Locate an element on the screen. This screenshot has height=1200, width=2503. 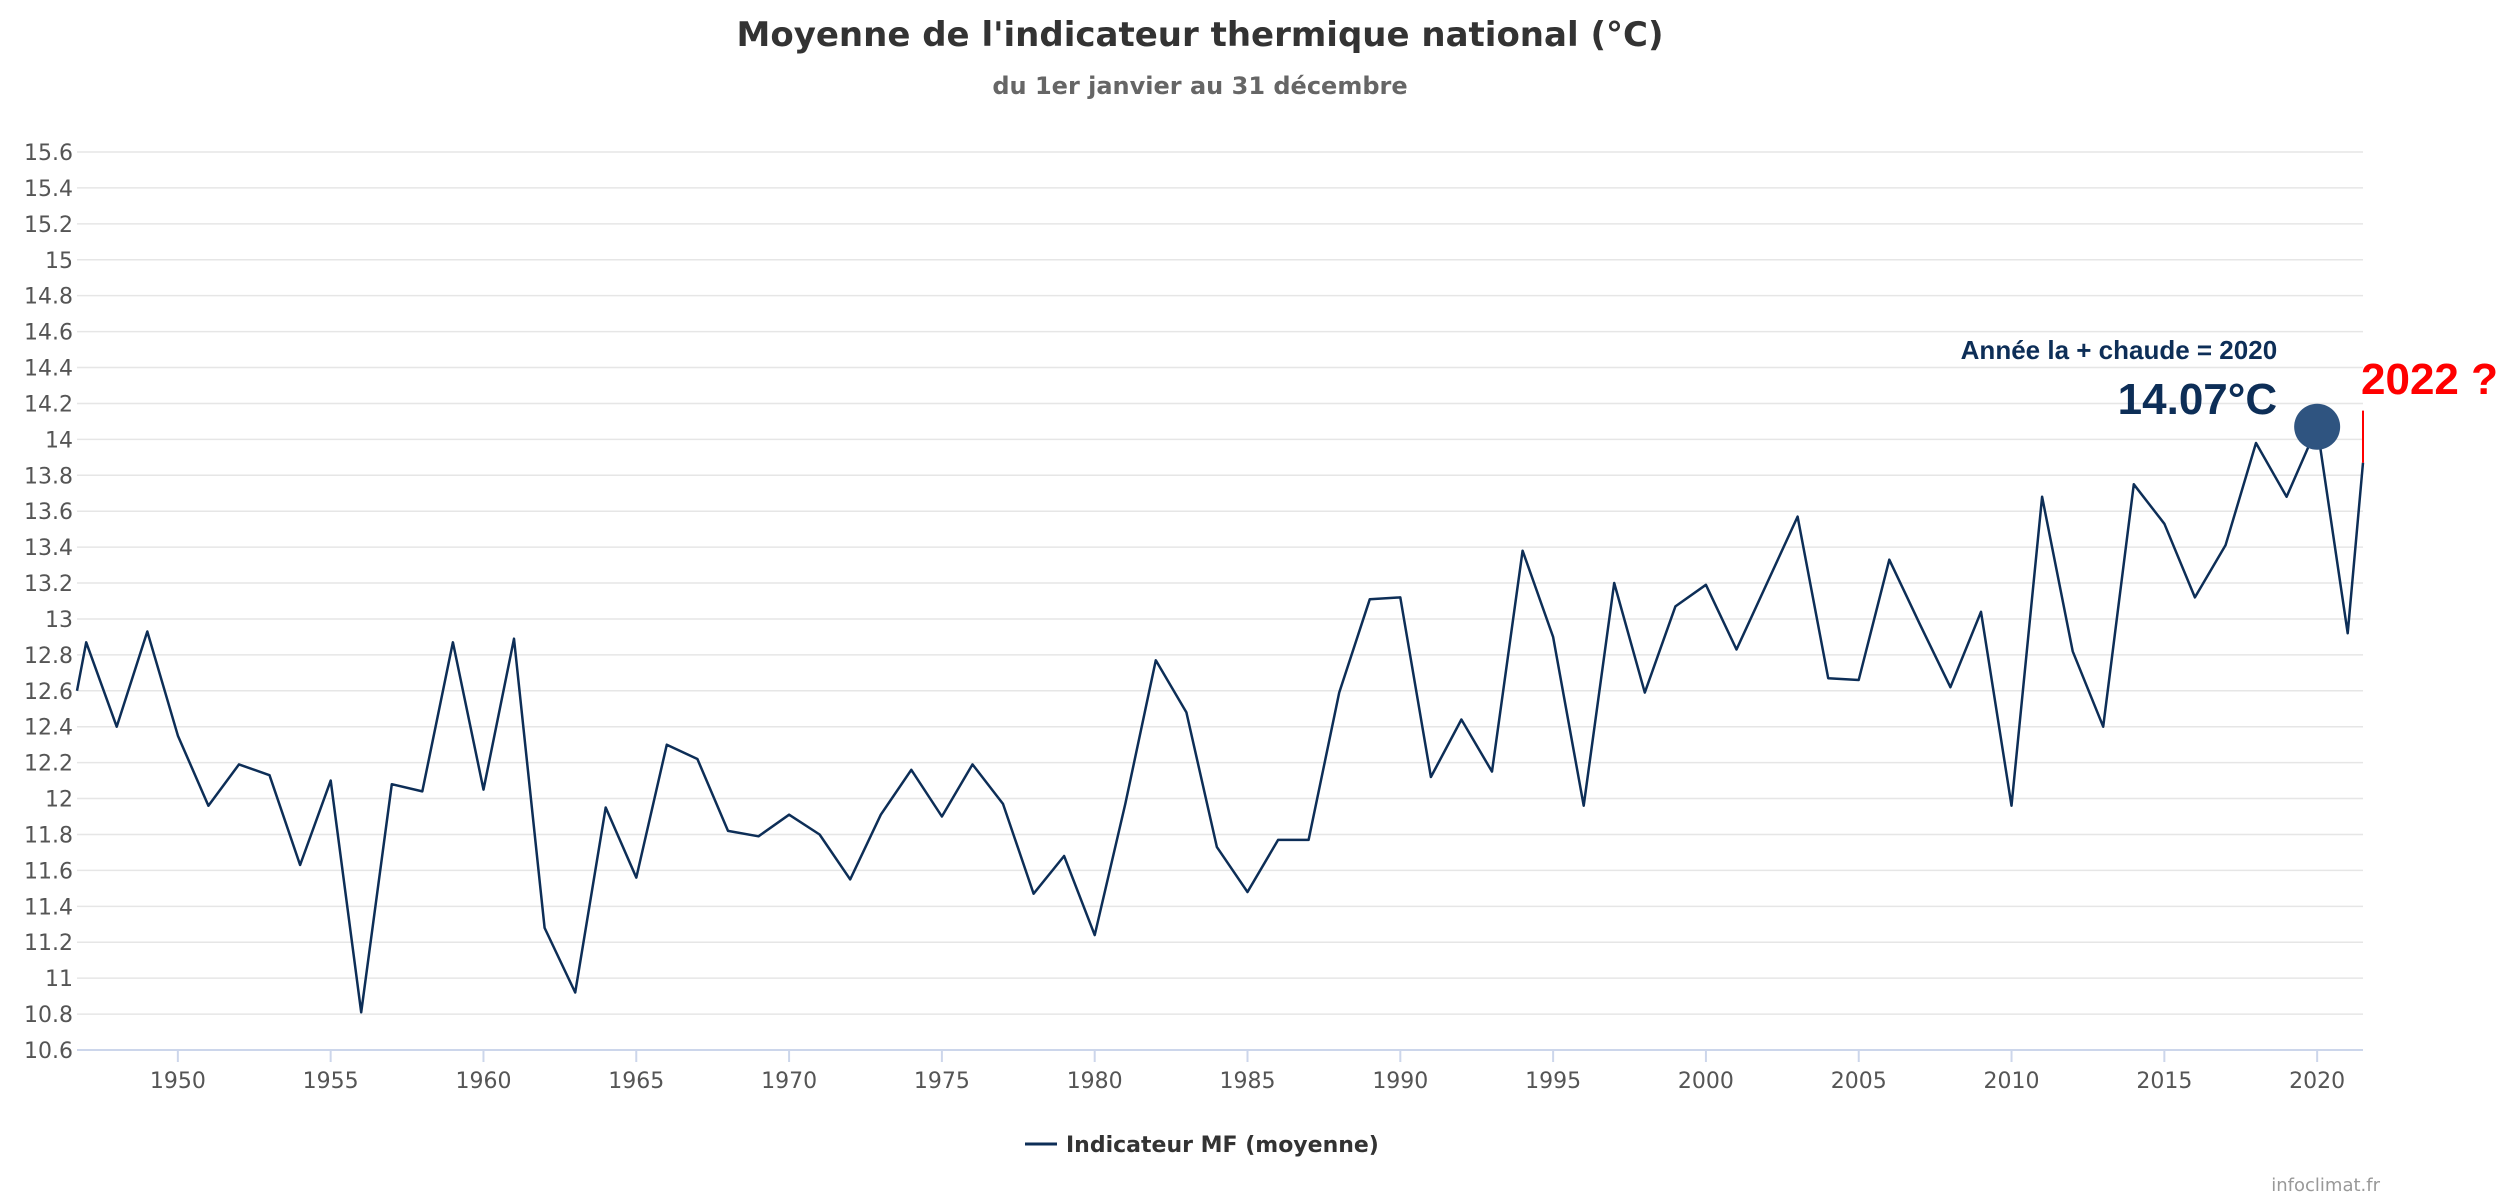
y-tick-label: 15.2 is located at coordinates (48, 225).